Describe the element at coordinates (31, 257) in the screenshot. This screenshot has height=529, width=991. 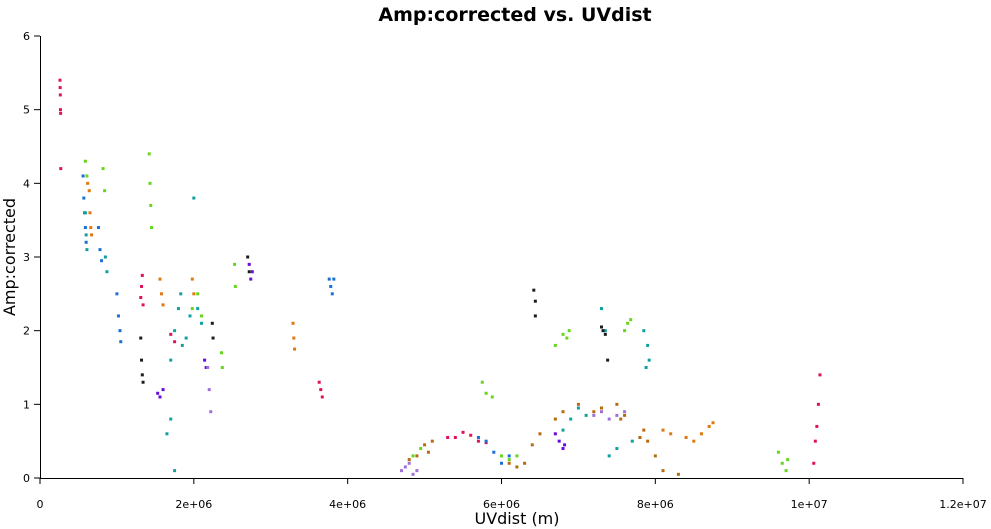
I see `y-ticks: 0 1 2 3 4 5 6` at that location.